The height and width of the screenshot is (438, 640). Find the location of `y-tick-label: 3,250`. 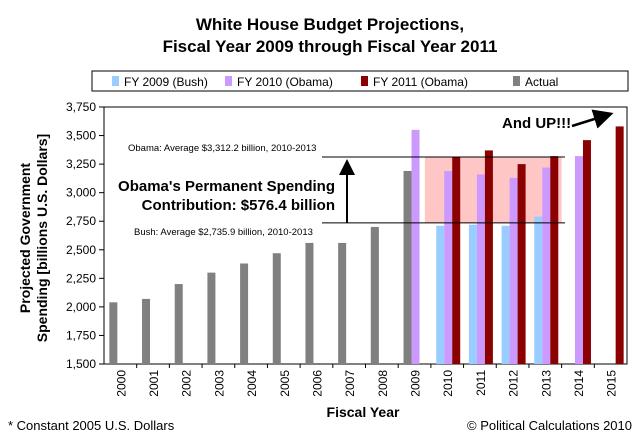

y-tick-label: 3,250 is located at coordinates (81, 164).